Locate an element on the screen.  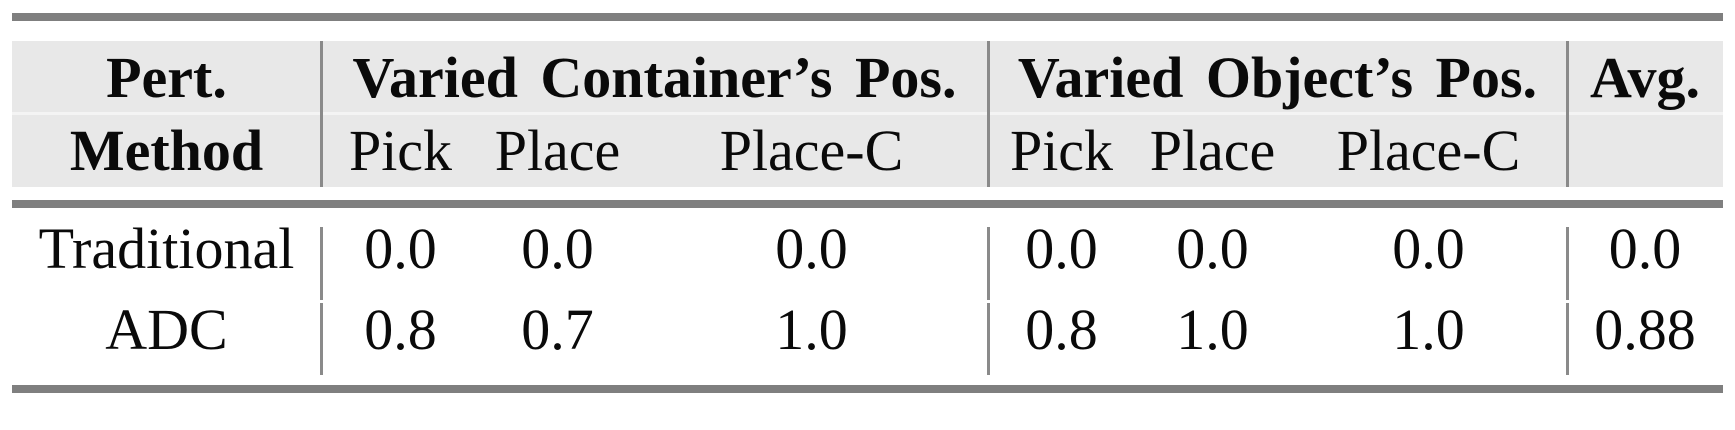
bottom-rule is located at coordinates (867, 389).